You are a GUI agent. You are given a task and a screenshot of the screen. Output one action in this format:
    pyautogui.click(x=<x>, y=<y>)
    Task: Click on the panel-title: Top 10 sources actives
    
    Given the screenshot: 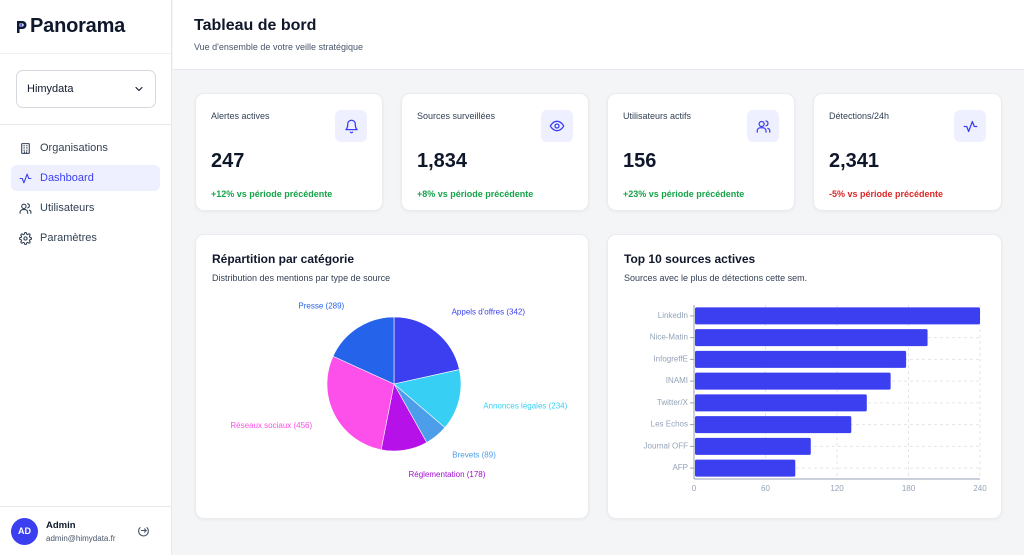 What is the action you would take?
    pyautogui.click(x=690, y=259)
    